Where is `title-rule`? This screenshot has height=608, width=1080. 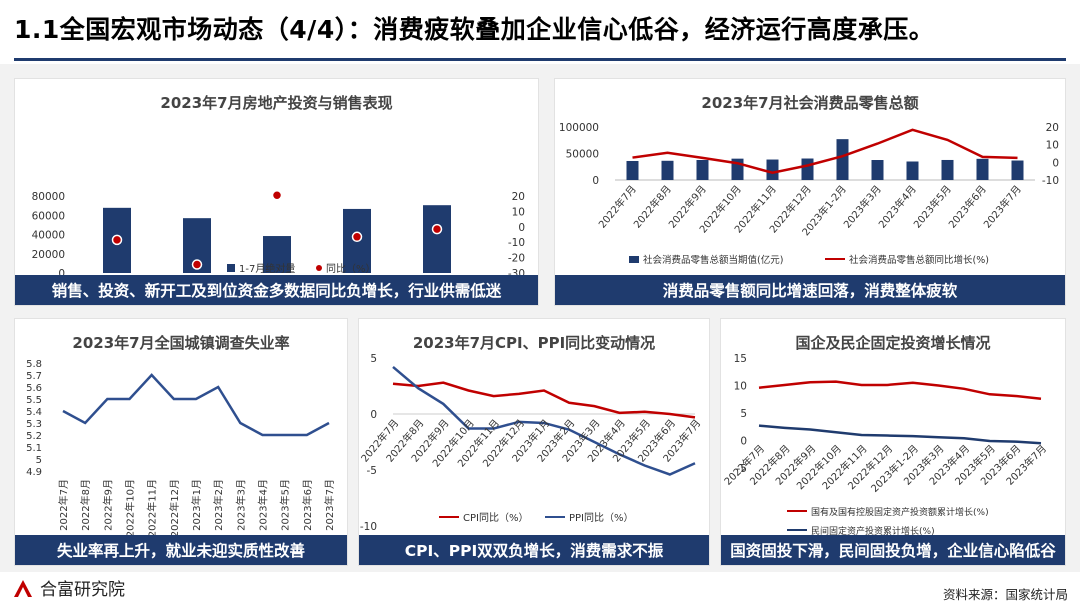
title-rule is located at coordinates (540, 59).